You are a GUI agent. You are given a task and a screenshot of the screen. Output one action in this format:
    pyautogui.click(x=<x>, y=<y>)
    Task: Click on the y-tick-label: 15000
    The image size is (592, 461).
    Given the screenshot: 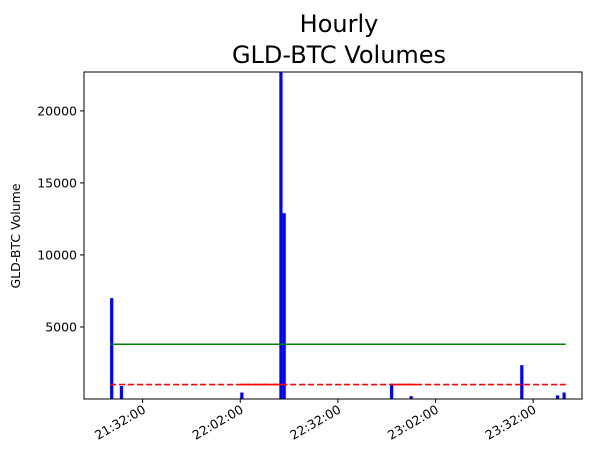 What is the action you would take?
    pyautogui.click(x=57, y=182)
    